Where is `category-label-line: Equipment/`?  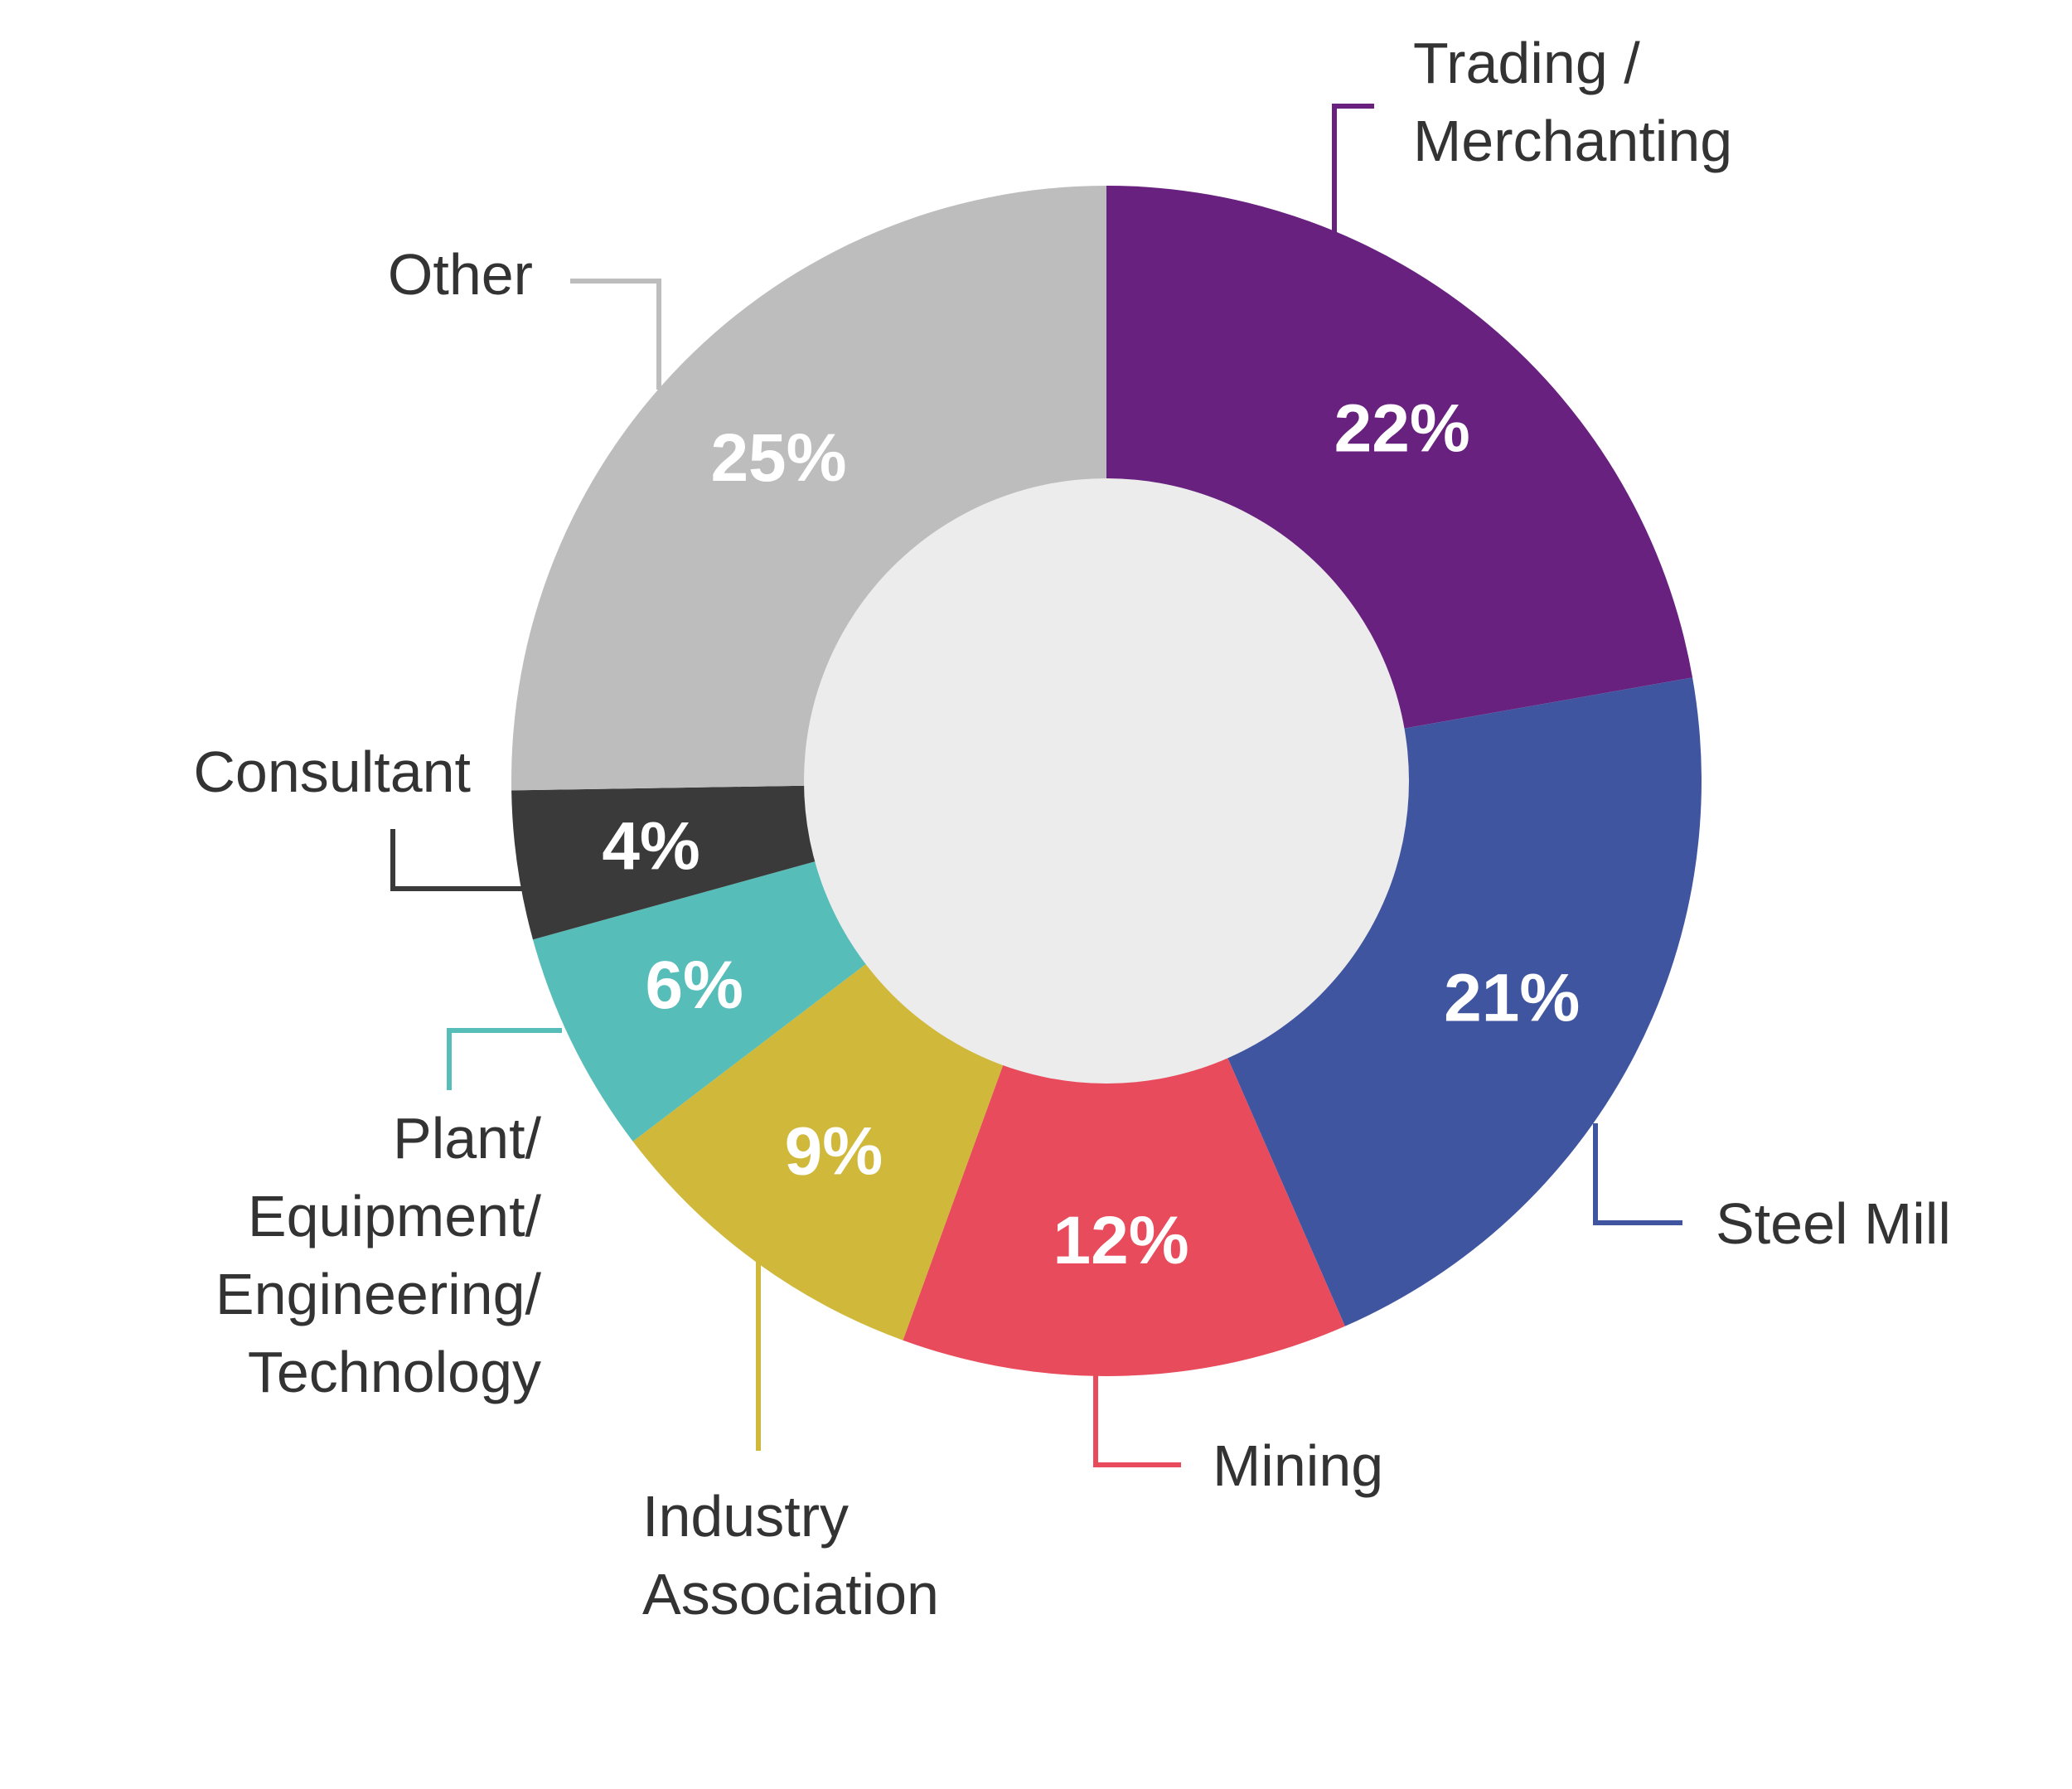
category-label-line: Equipment/ is located at coordinates (395, 1216).